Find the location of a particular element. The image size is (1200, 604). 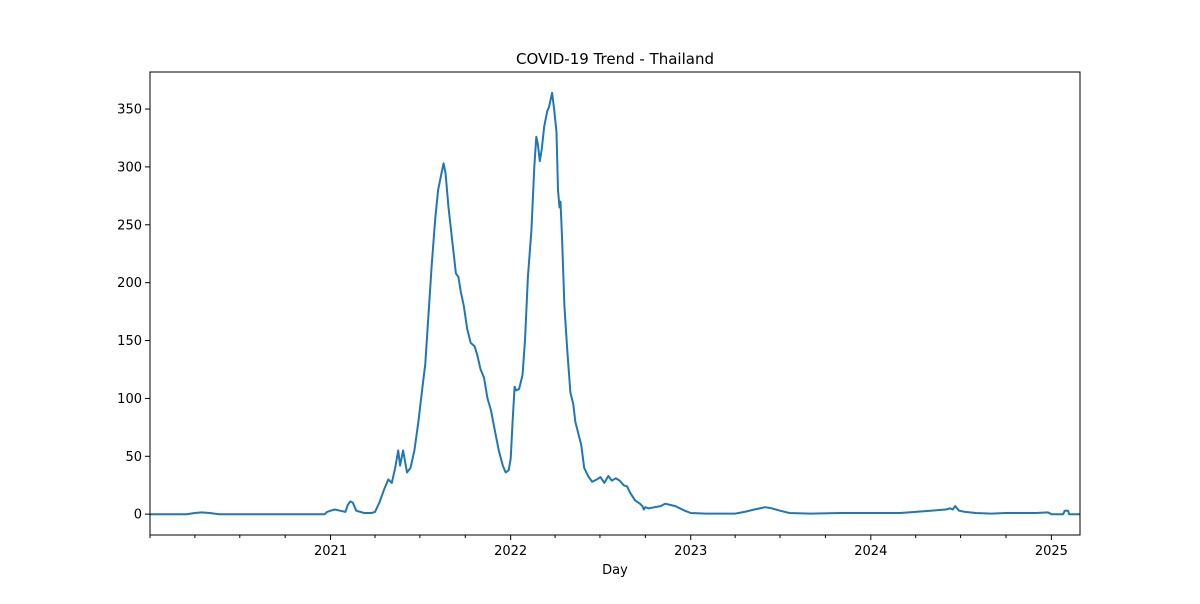

x-tick-label: 2024 is located at coordinates (870, 551).